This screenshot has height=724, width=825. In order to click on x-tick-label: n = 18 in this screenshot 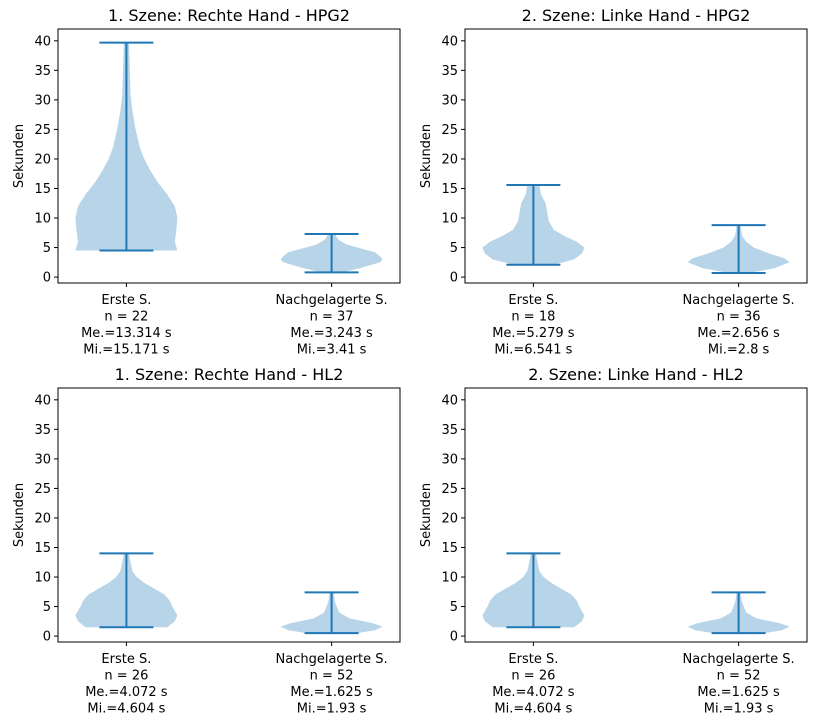, I will do `click(533, 317)`.